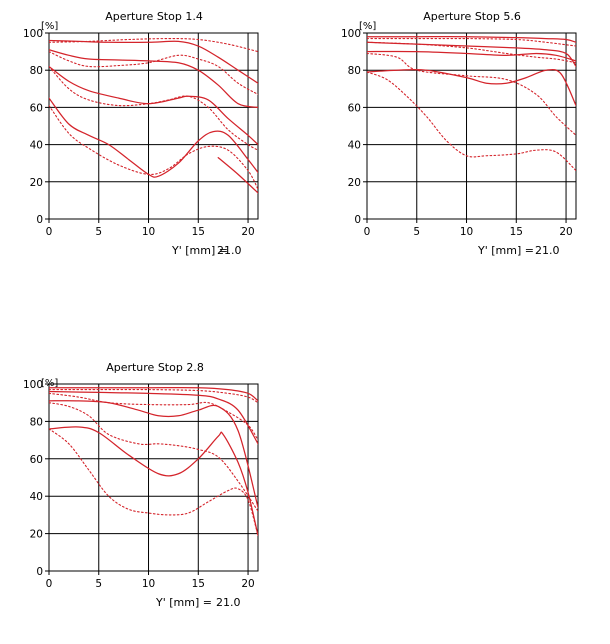 Image resolution: width=610 pixels, height=644 pixels. What do you see at coordinates (155, 367) in the screenshot?
I see `chart-title: Aperture Stop 2.8` at bounding box center [155, 367].